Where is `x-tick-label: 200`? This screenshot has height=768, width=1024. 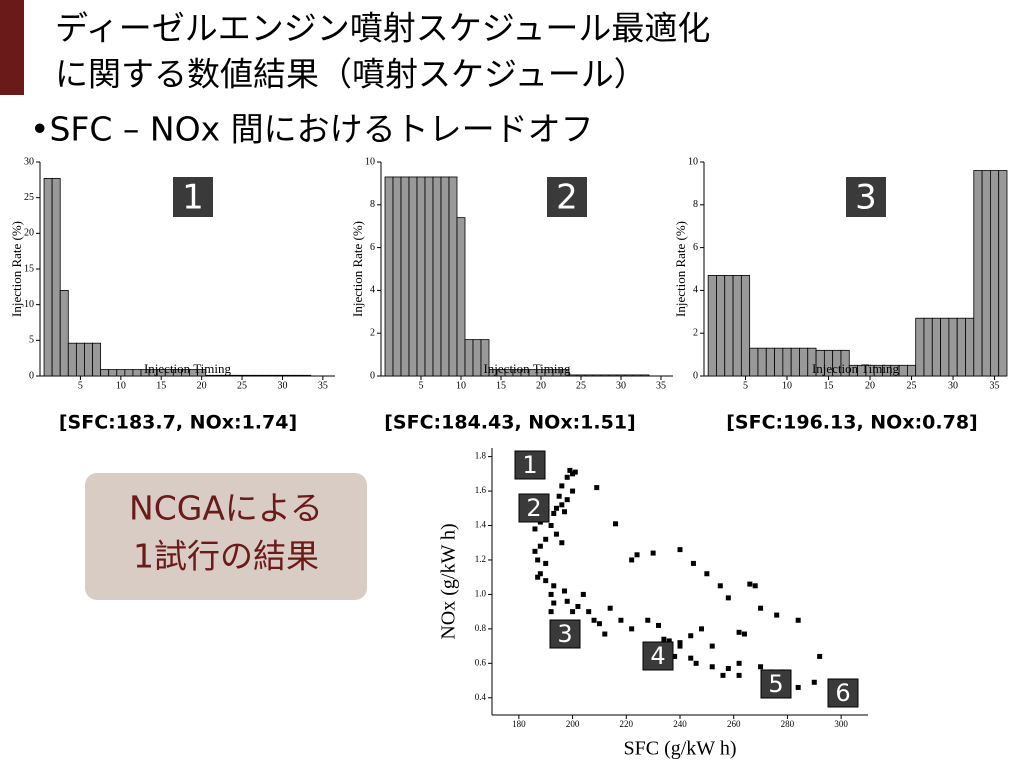
x-tick-label: 200 is located at coordinates (573, 724).